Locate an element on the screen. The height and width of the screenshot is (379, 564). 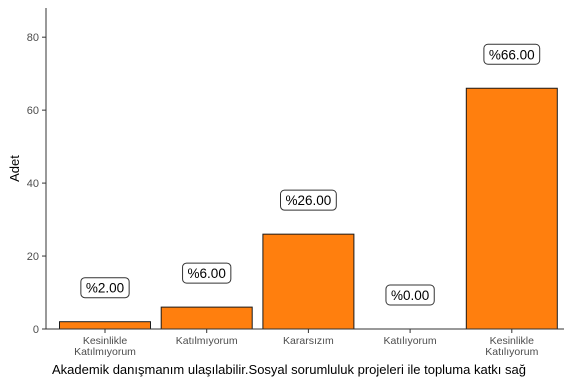
data-label: %0.00 is located at coordinates (410, 295).